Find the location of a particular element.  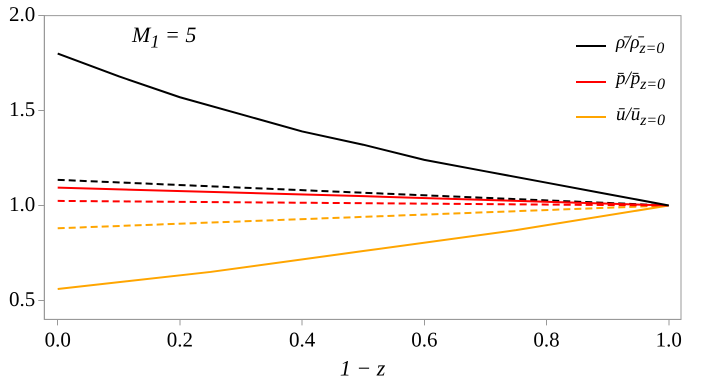

y-tick-label: 1.5 is located at coordinates (22, 109).